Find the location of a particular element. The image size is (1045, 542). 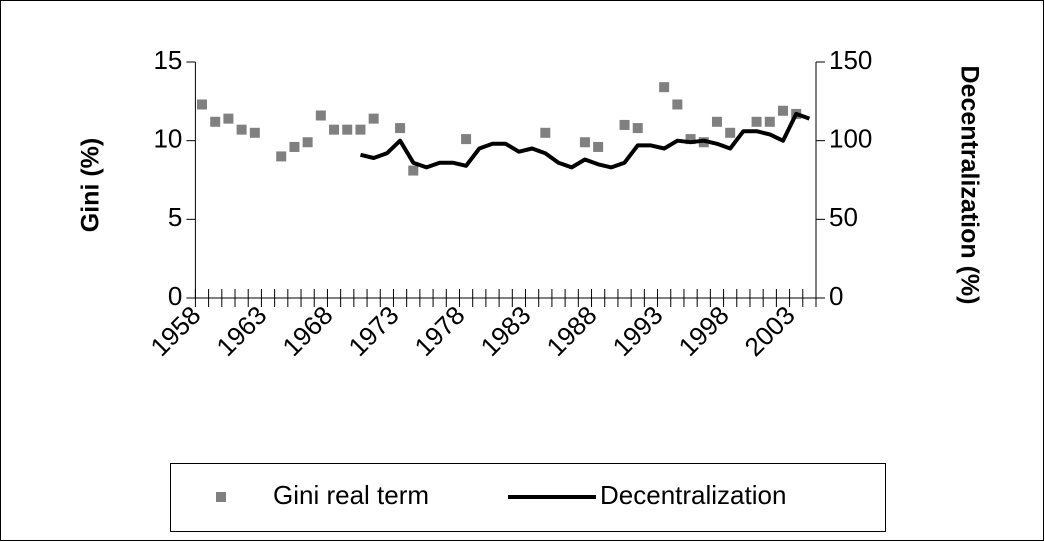

y-tick-label: 10 is located at coordinates (167, 139).